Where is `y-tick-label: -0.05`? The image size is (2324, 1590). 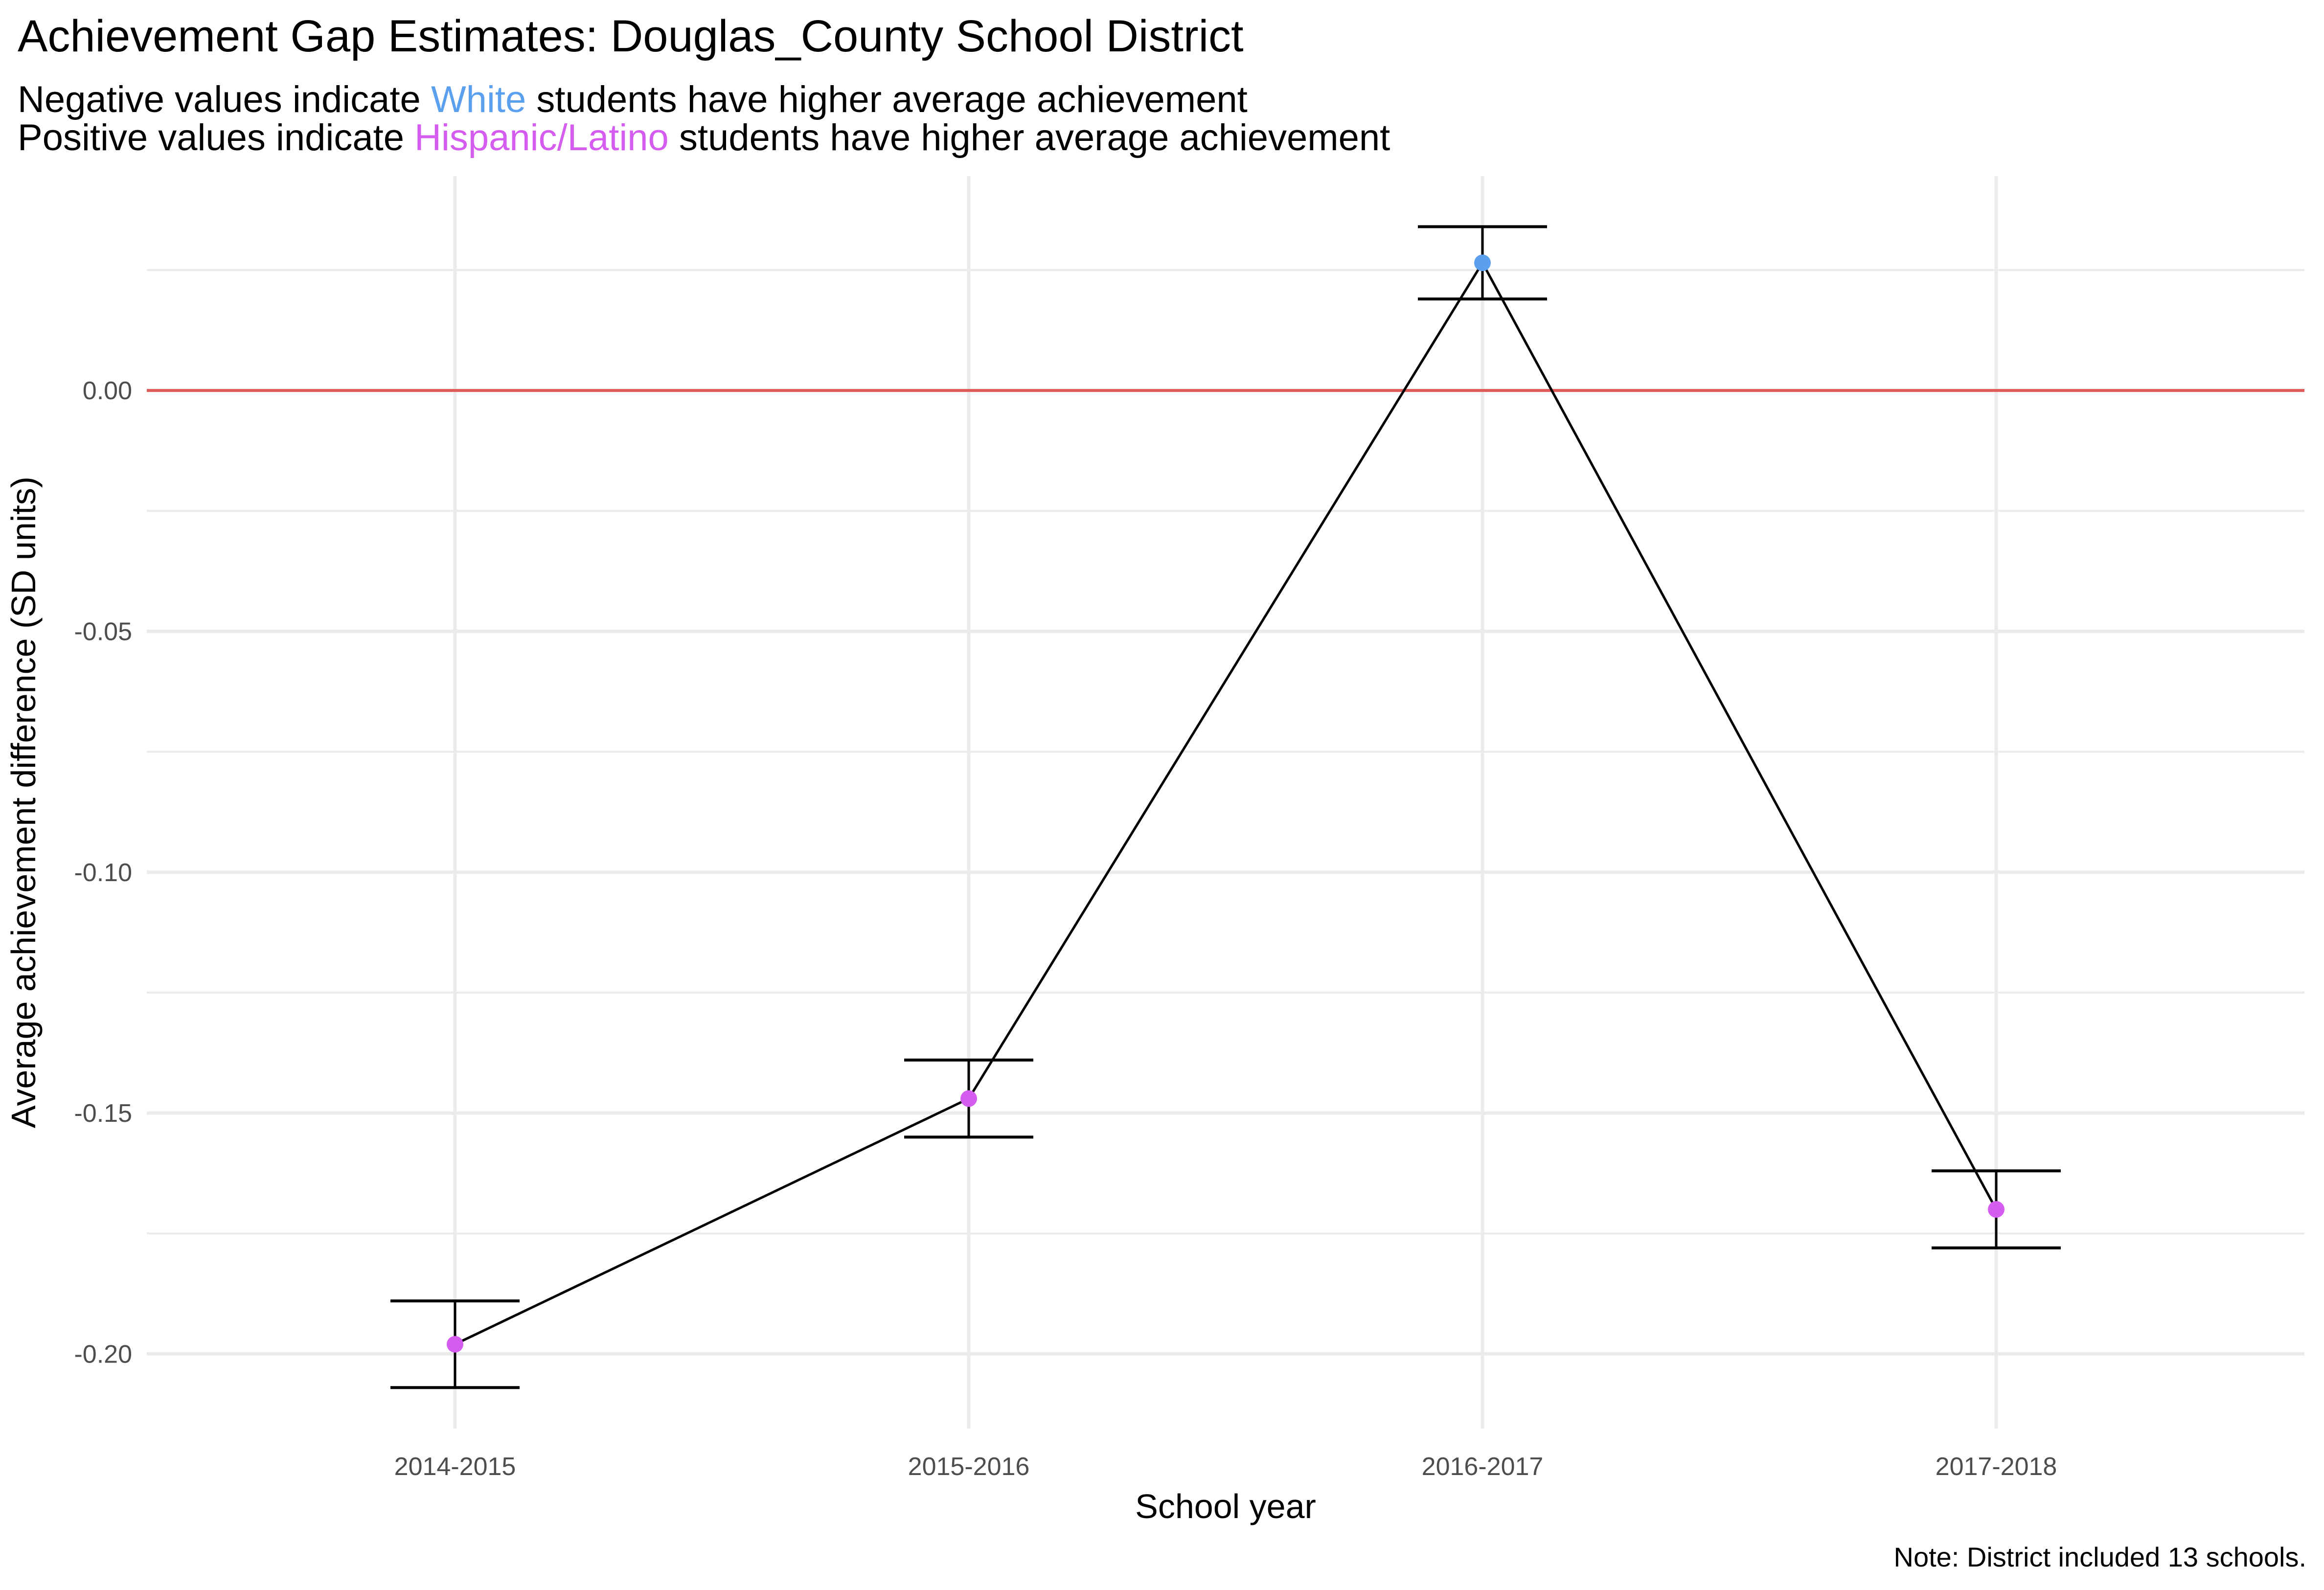
y-tick-label: -0.05 is located at coordinates (103, 632).